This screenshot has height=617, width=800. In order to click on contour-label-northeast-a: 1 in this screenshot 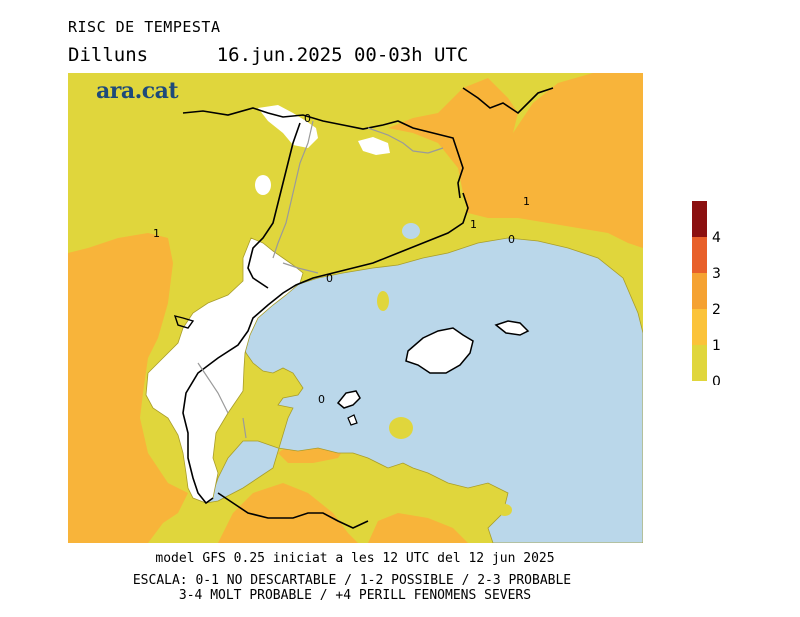, I will do `click(526, 201)`.